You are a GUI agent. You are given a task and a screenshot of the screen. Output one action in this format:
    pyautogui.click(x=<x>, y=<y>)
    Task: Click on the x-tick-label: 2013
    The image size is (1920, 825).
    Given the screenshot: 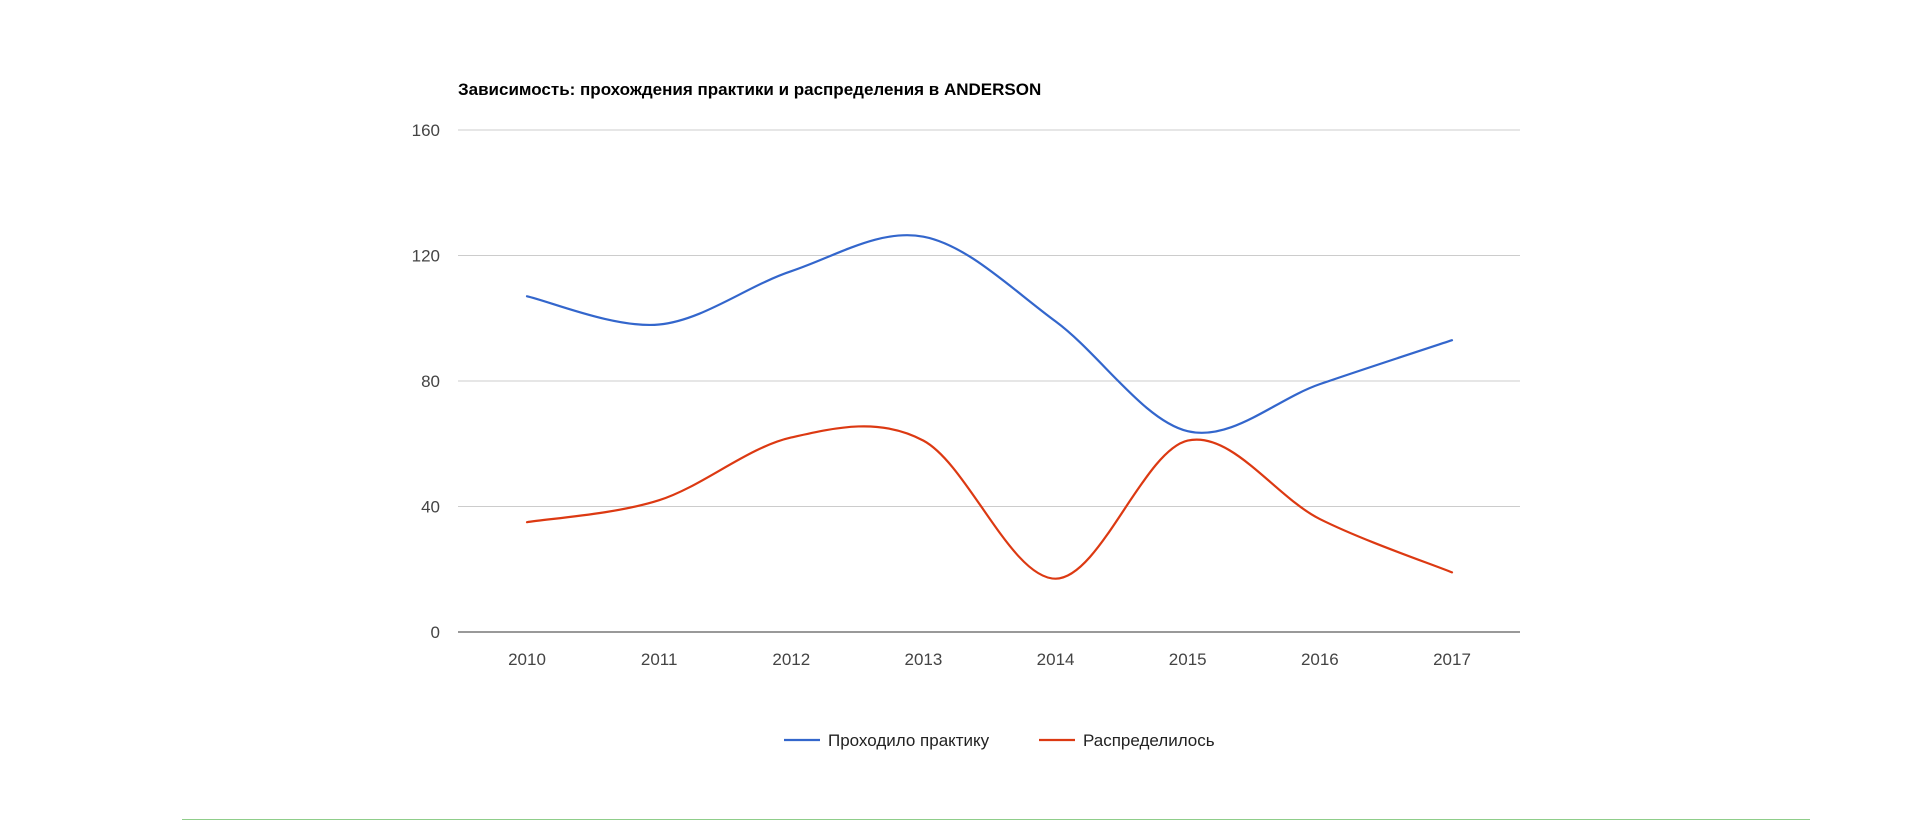 What is the action you would take?
    pyautogui.click(x=924, y=659)
    